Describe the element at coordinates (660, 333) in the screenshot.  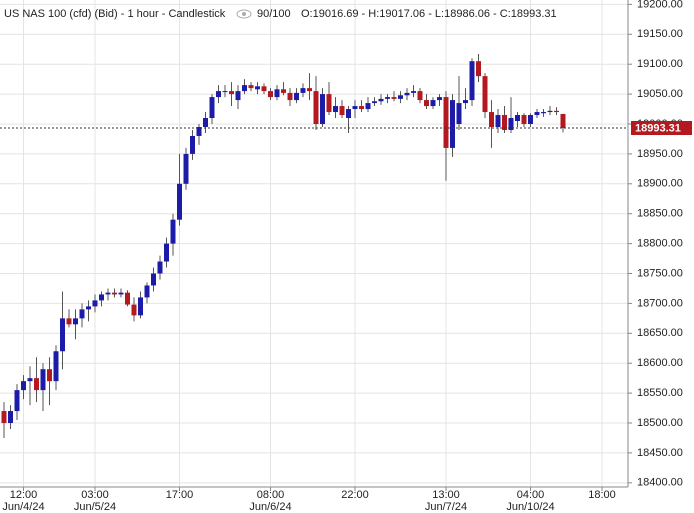
I see `y-tick-label: 18650.00` at that location.